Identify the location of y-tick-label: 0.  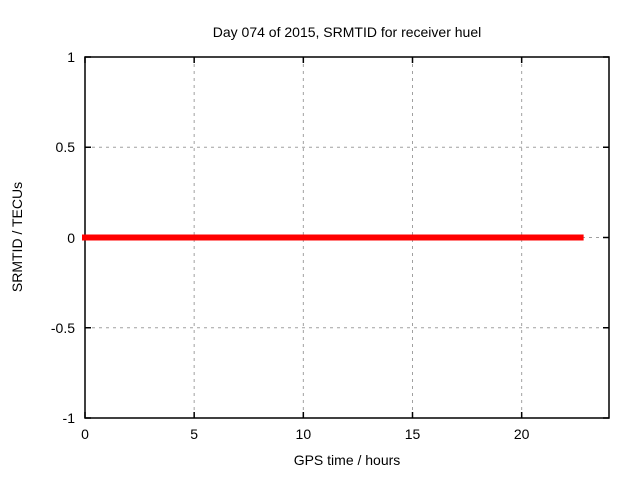
(71, 237).